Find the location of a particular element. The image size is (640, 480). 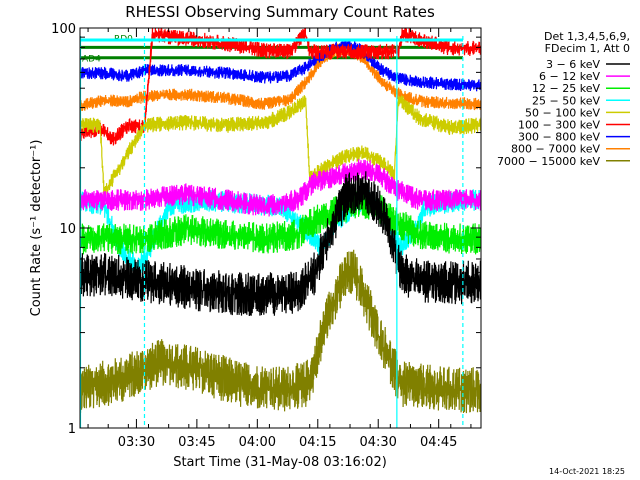

legend-header-line-2: FDecim 1, Att 0 is located at coordinates (587, 48).